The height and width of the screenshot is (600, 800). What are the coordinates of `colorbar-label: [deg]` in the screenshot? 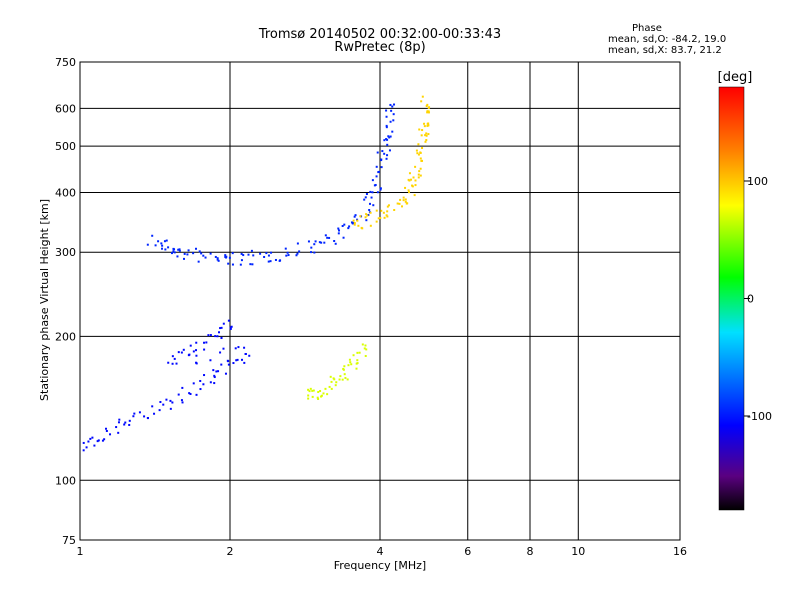 It's located at (735, 77).